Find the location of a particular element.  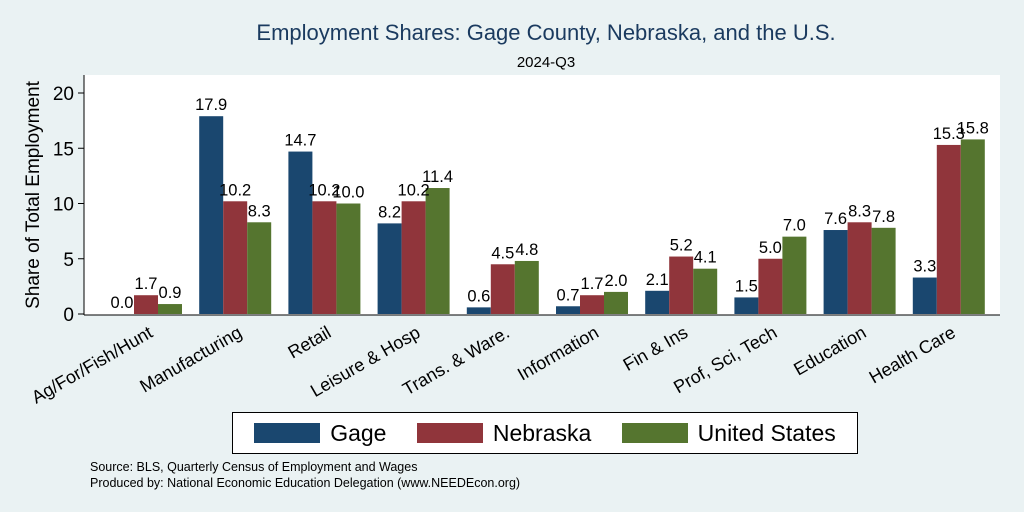

bar-nebraska-health-care is located at coordinates (948, 229).